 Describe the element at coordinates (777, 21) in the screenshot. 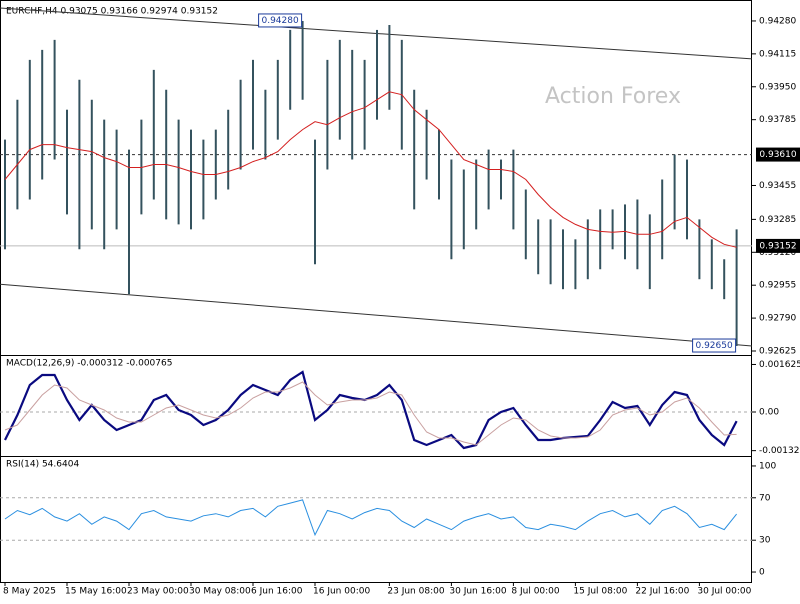

I see `y-tick-label: 0.94280` at that location.